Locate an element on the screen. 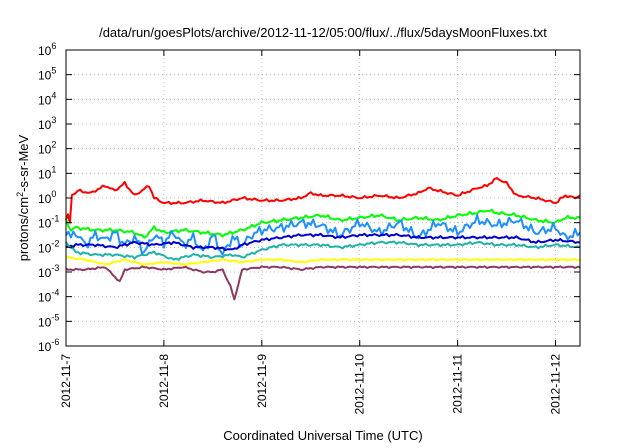  y-tick-label: 10⁶ is located at coordinates (47, 49).